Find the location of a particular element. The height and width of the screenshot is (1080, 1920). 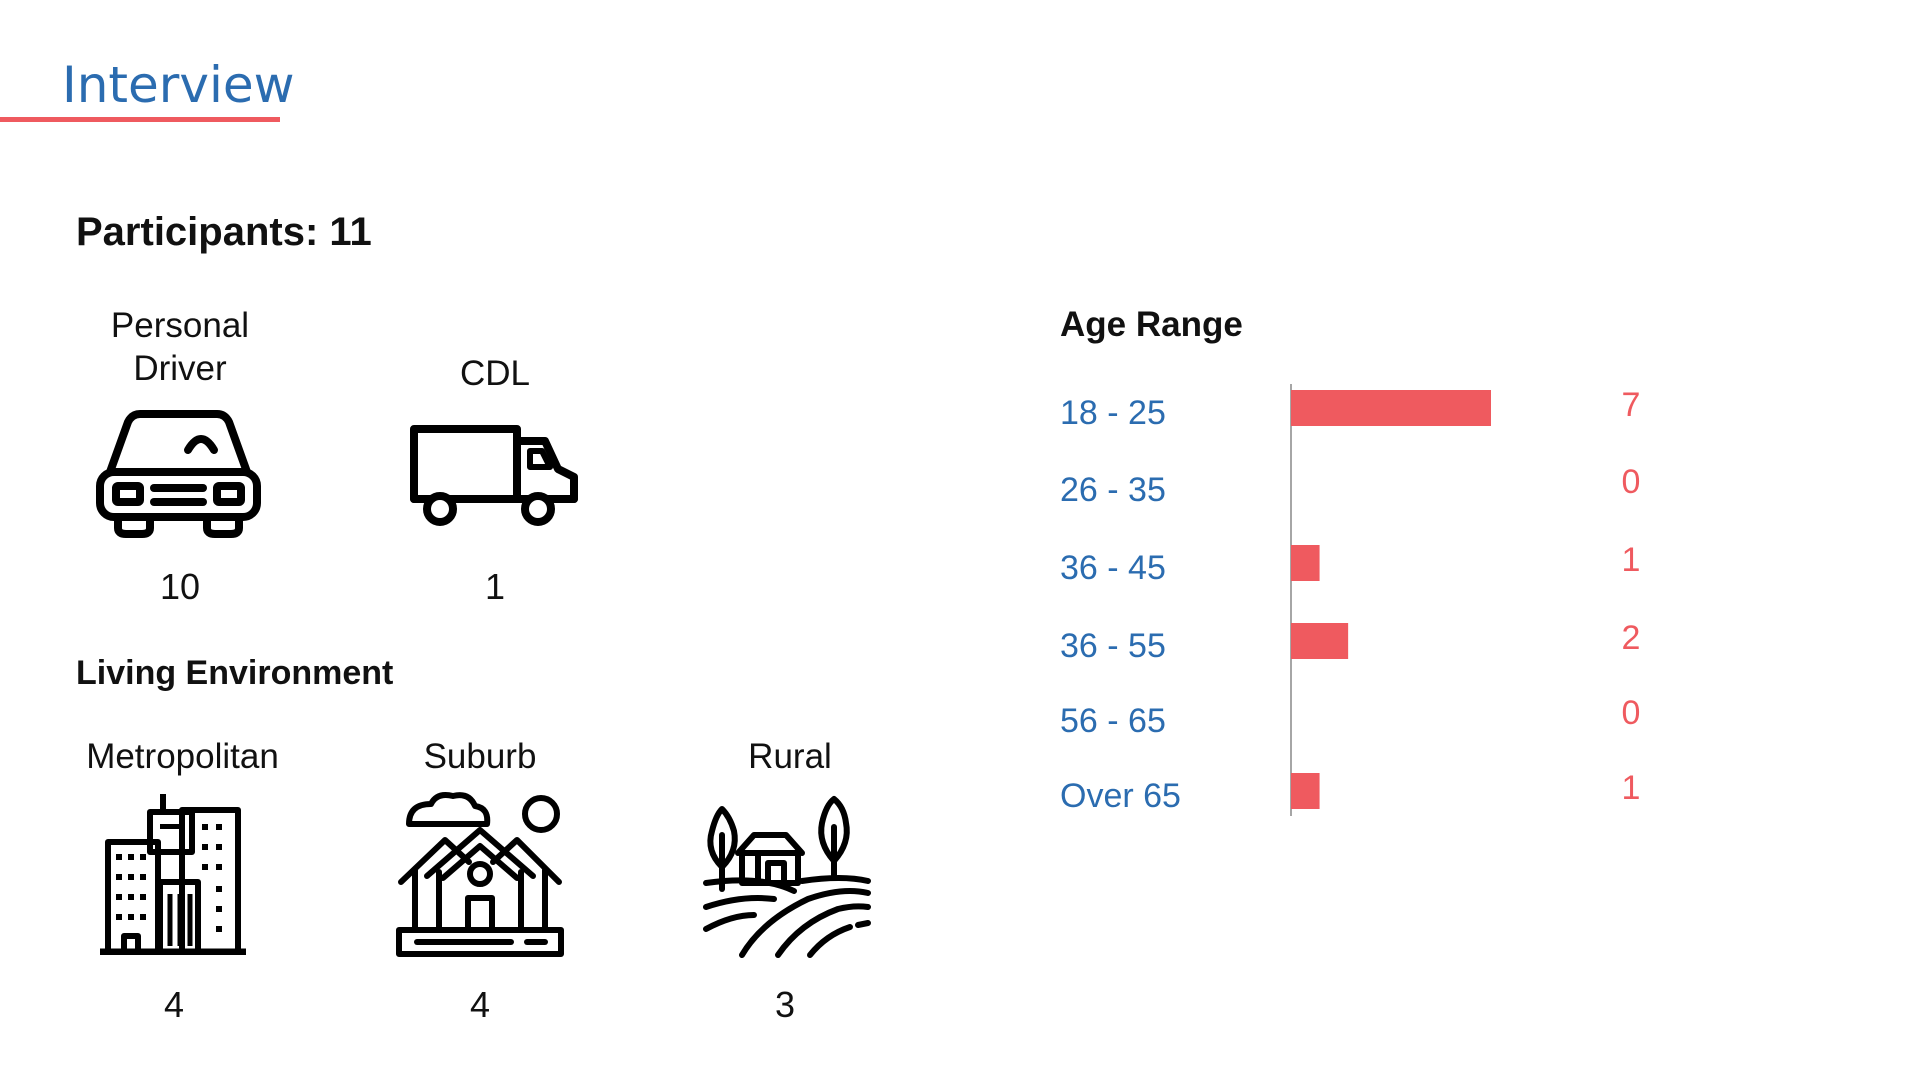

car-icon is located at coordinates (178, 474).